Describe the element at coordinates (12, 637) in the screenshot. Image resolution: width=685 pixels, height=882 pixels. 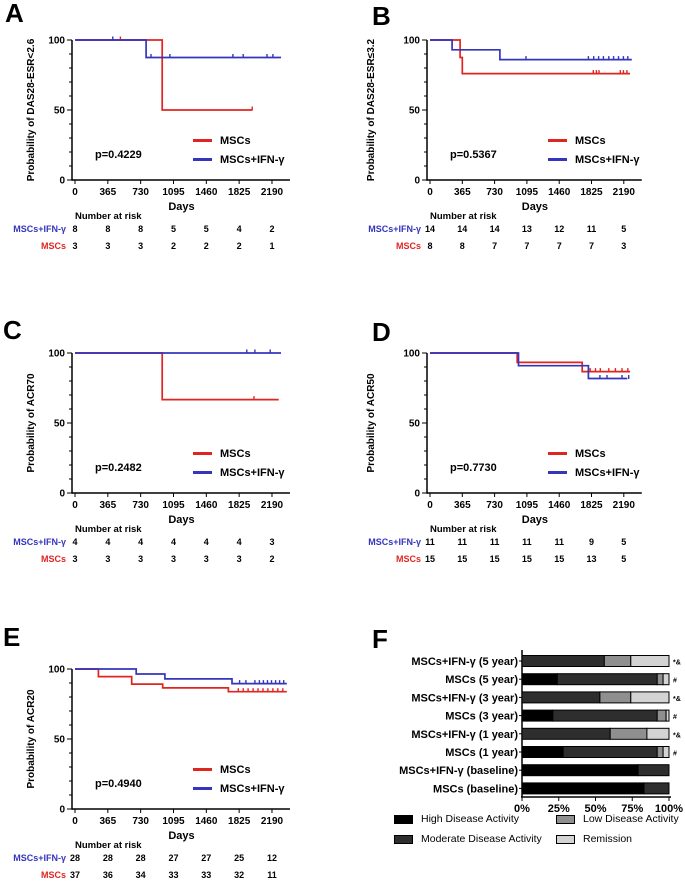
I see `panel-letter-e: E` at that location.